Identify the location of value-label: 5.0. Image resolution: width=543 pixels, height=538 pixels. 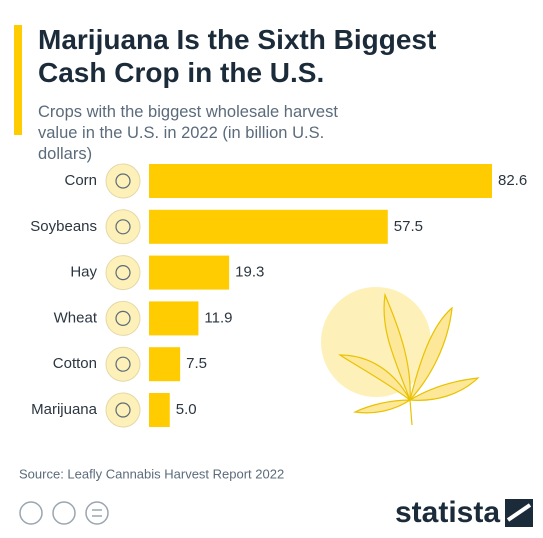
(186, 409).